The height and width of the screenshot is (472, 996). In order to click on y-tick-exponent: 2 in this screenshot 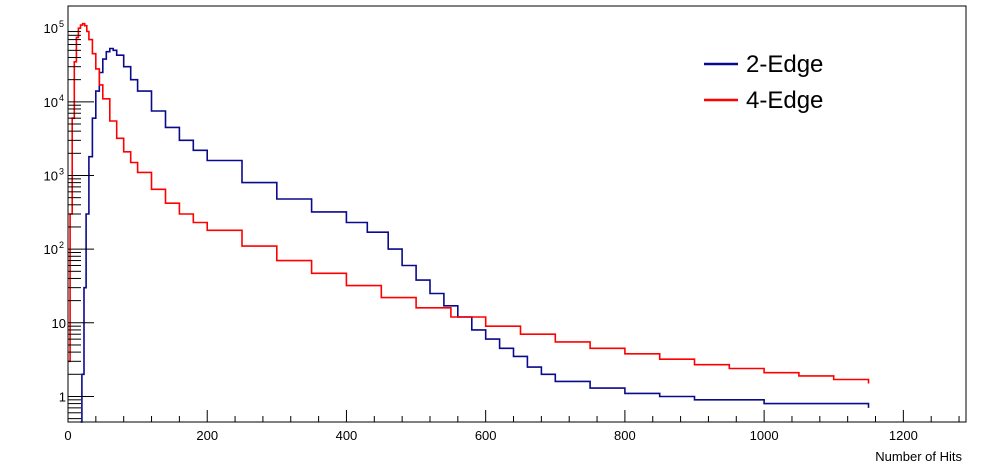, I will do `click(61, 245)`.